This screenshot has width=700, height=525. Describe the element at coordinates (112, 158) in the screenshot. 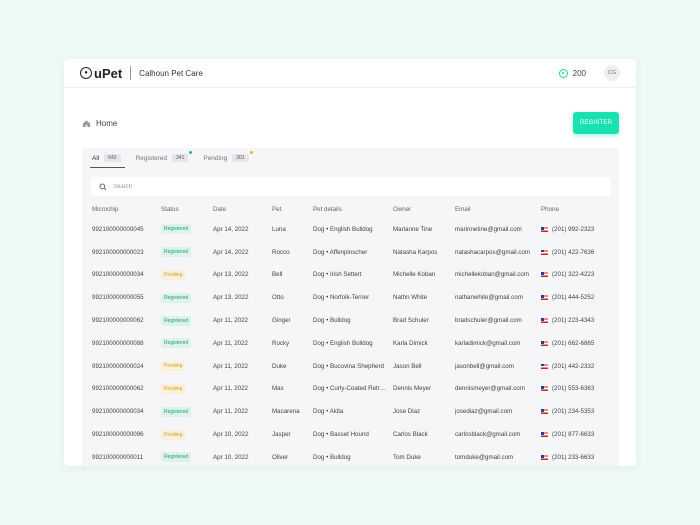

I see `tab-count-badge: 642` at that location.